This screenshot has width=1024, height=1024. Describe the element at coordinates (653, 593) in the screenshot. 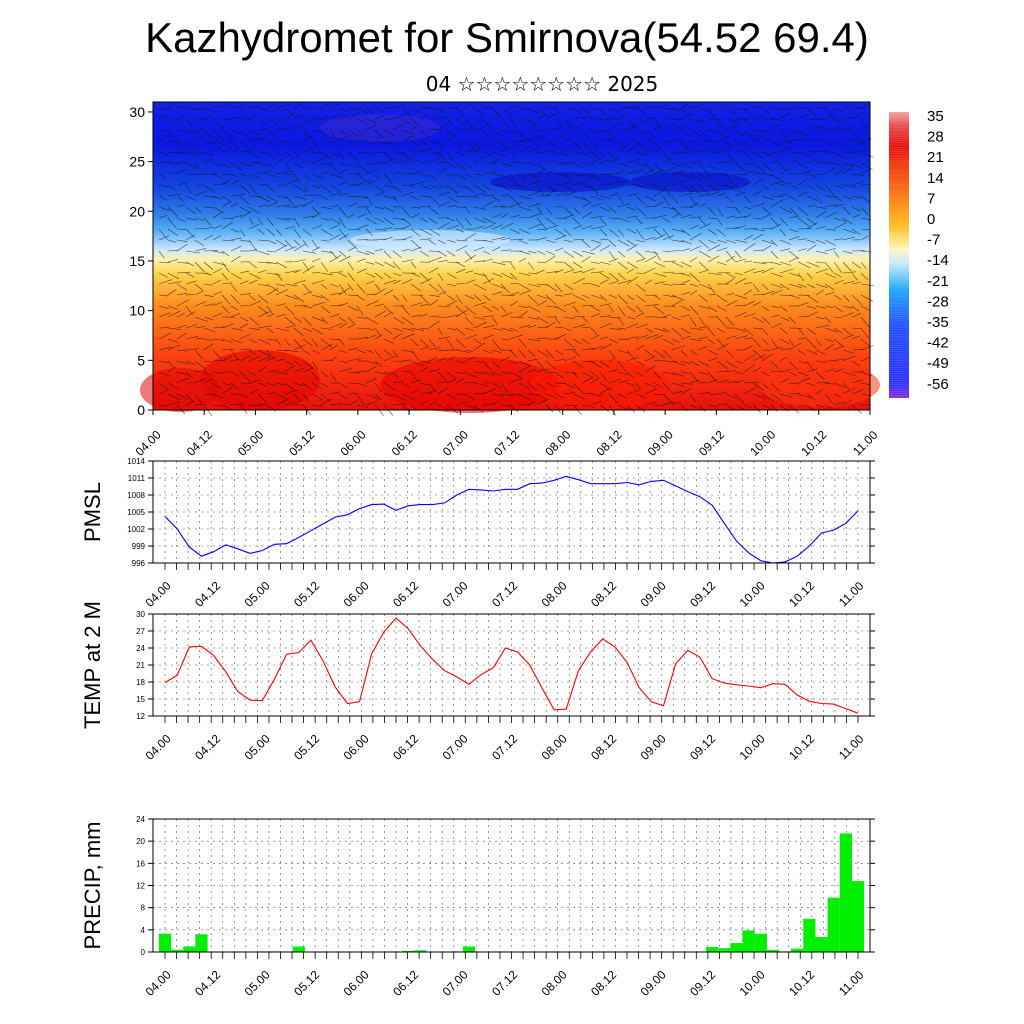

I see `xtick-label: 09.00` at that location.